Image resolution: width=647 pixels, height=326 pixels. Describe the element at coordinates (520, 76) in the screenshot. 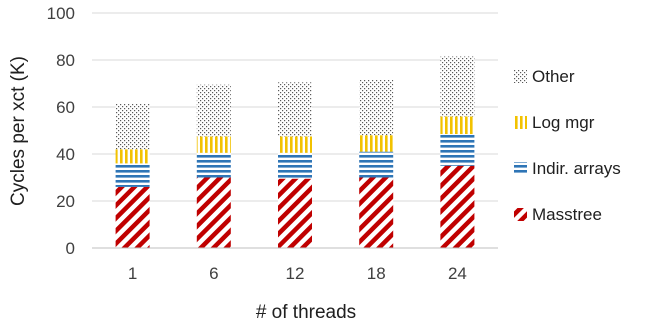

I see `legend-swatch-other` at that location.